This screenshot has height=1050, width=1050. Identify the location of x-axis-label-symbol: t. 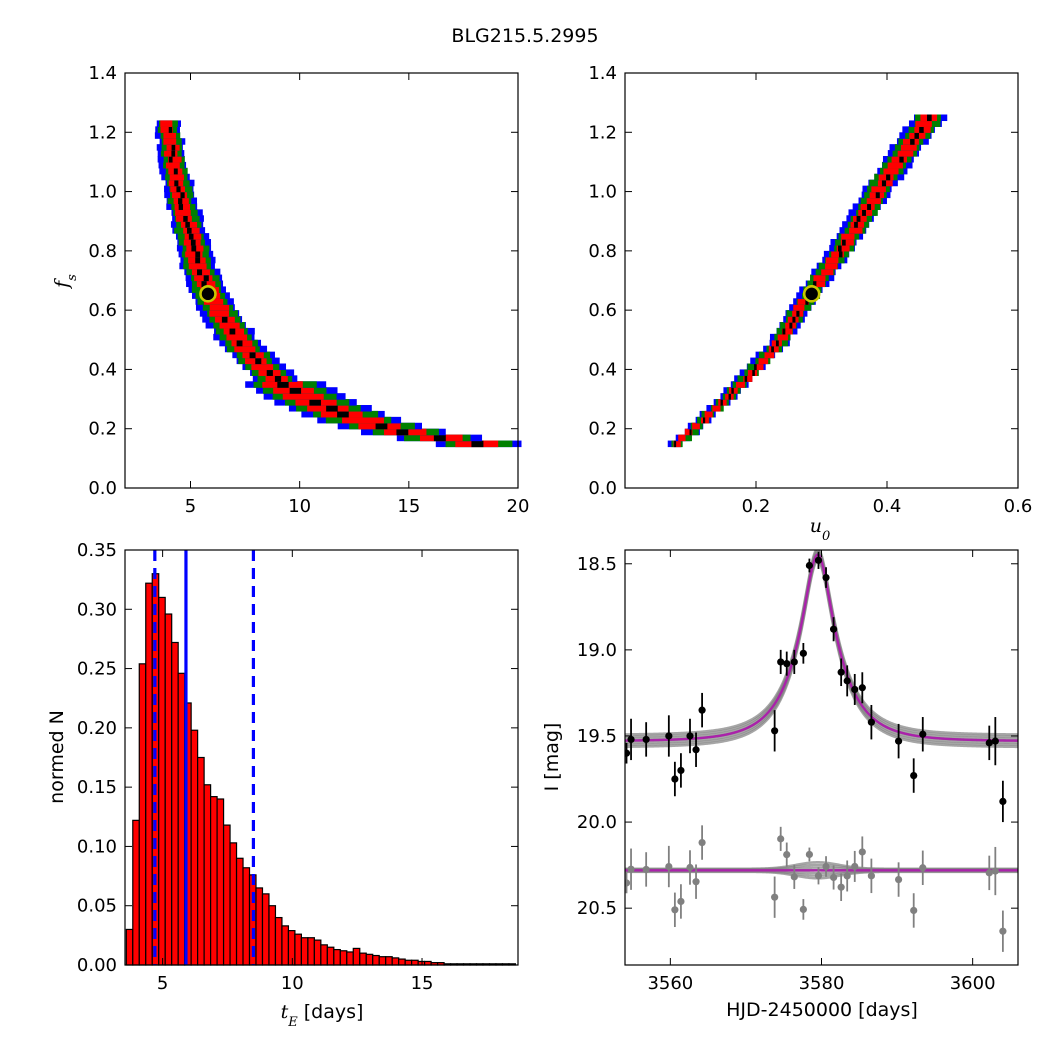
(285, 1012).